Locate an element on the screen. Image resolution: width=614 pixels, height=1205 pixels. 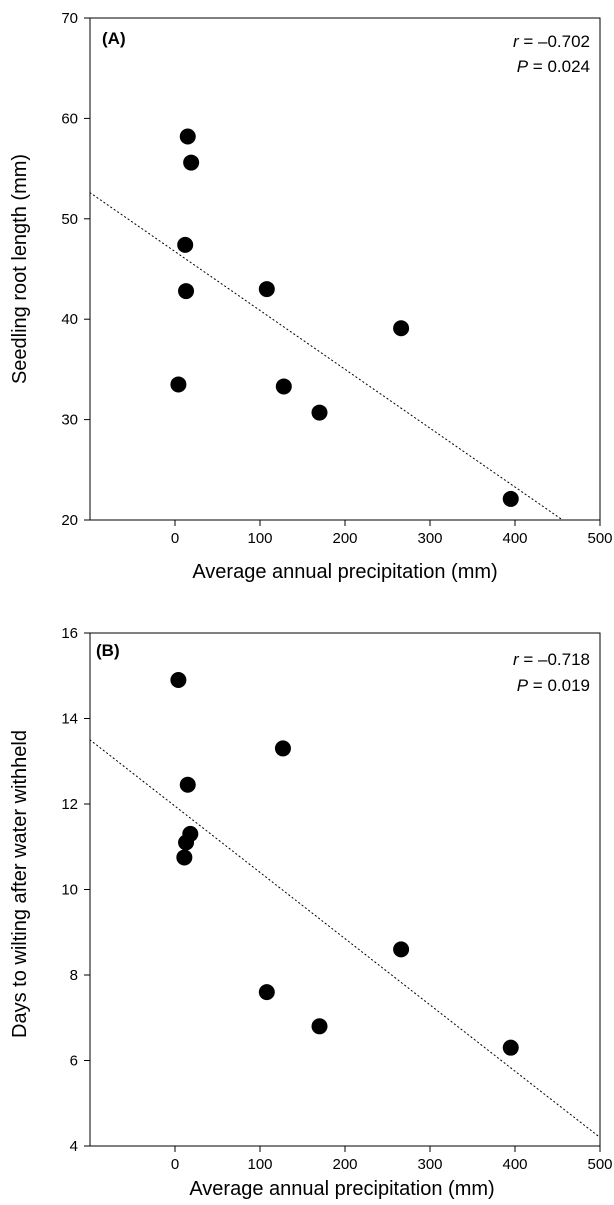
y-axis-label: Days to wilting after water withheld is located at coordinates (20, 884).